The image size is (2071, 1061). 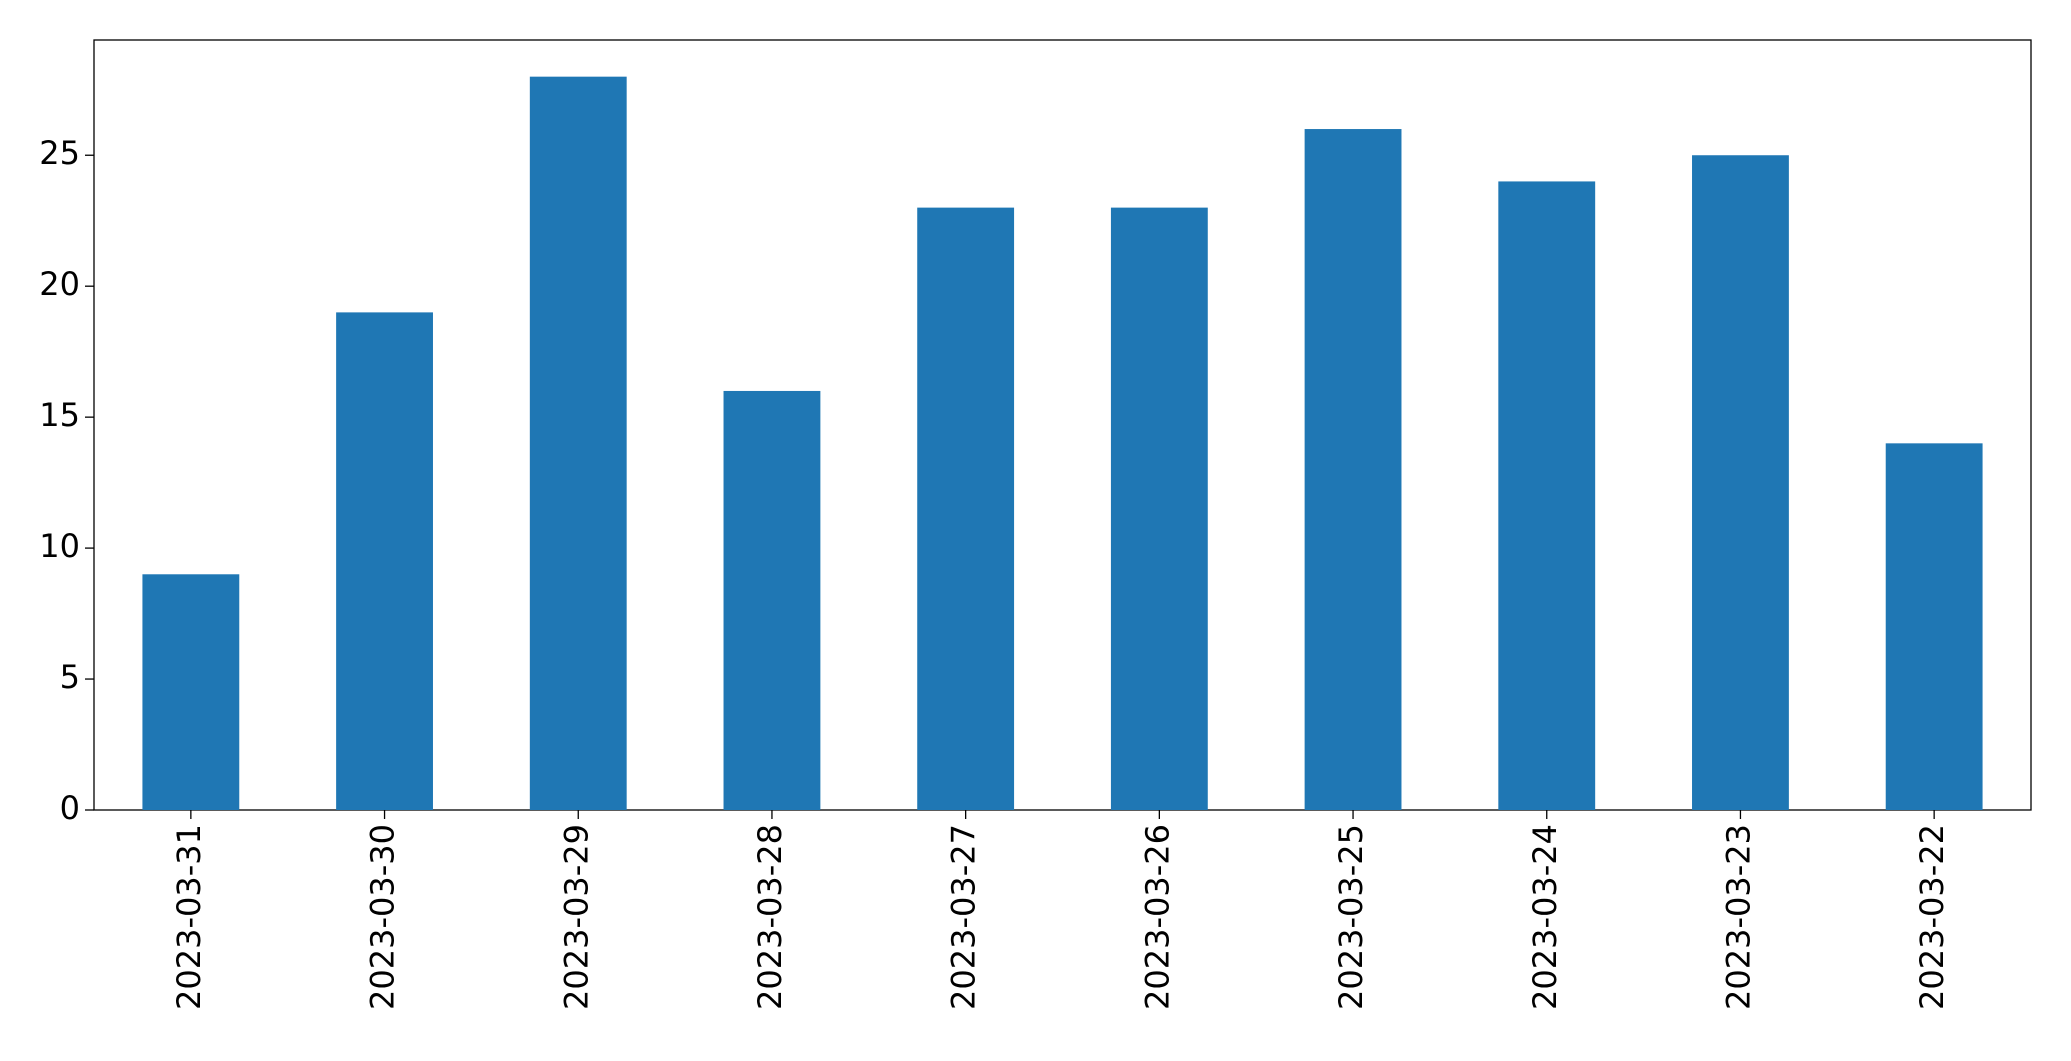 What do you see at coordinates (964, 917) in the screenshot?
I see `x-tick-label: 2023-03-27` at bounding box center [964, 917].